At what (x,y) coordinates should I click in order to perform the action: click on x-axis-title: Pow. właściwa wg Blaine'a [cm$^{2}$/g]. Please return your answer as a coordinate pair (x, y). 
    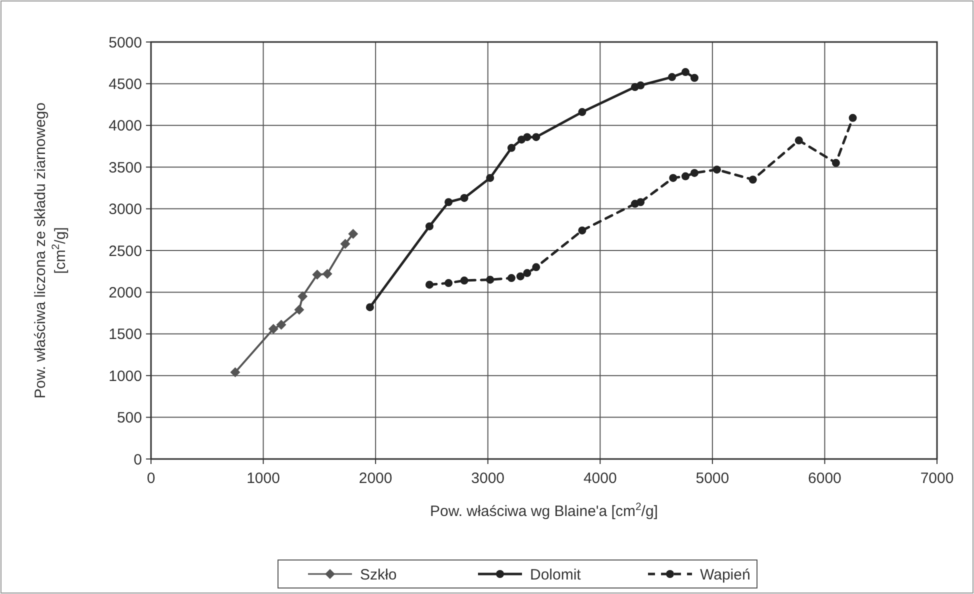
    Looking at the image, I should click on (544, 510).